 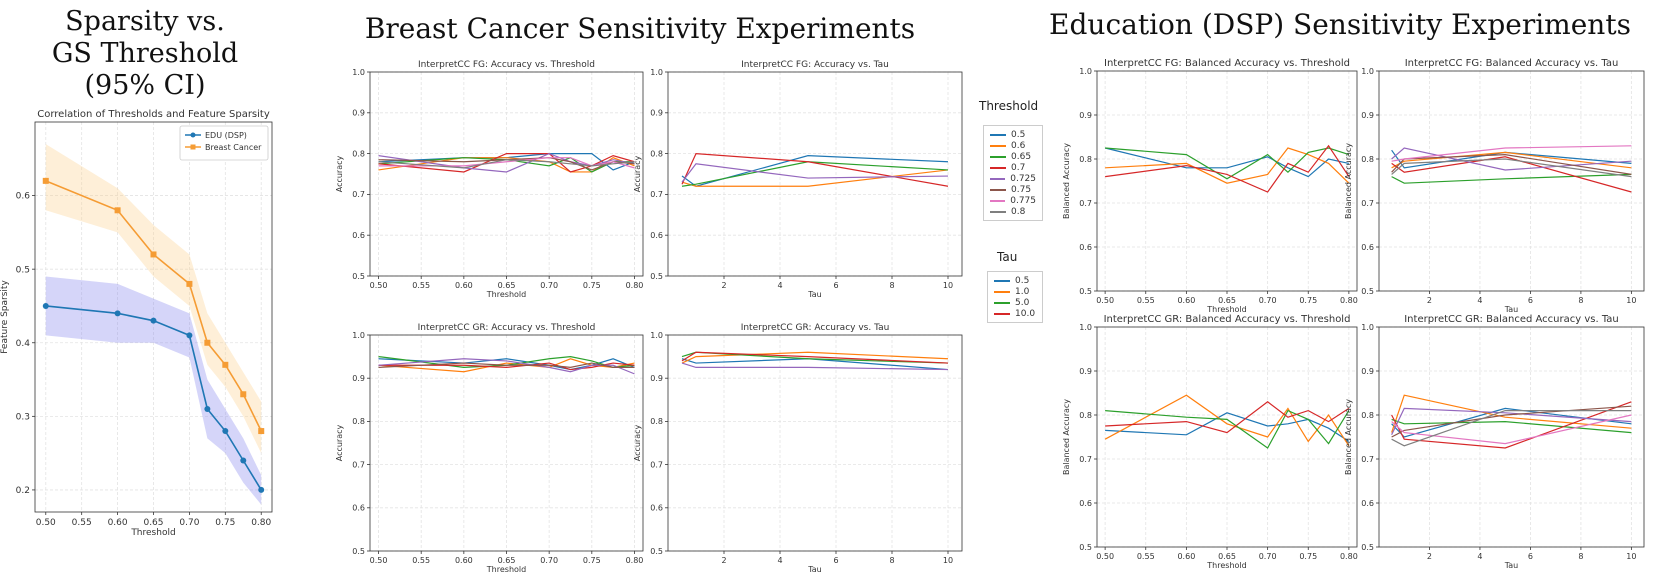 I want to click on y-tick-label: 0.4, so click(x=23, y=344).